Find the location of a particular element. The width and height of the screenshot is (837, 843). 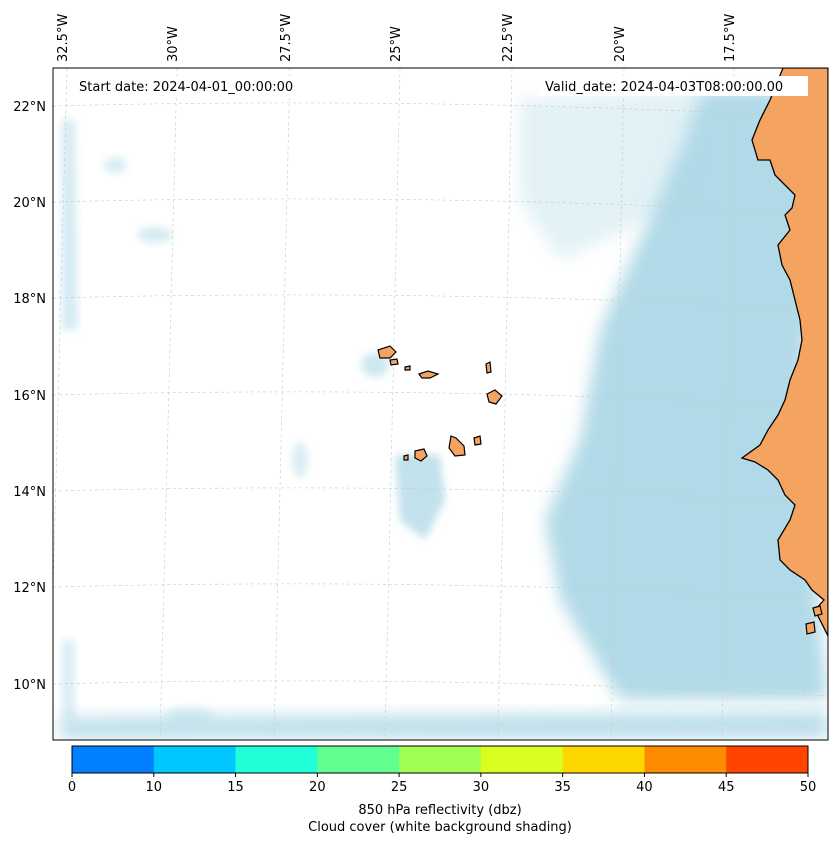

cloud-patch-c is located at coordinates (375, 365).